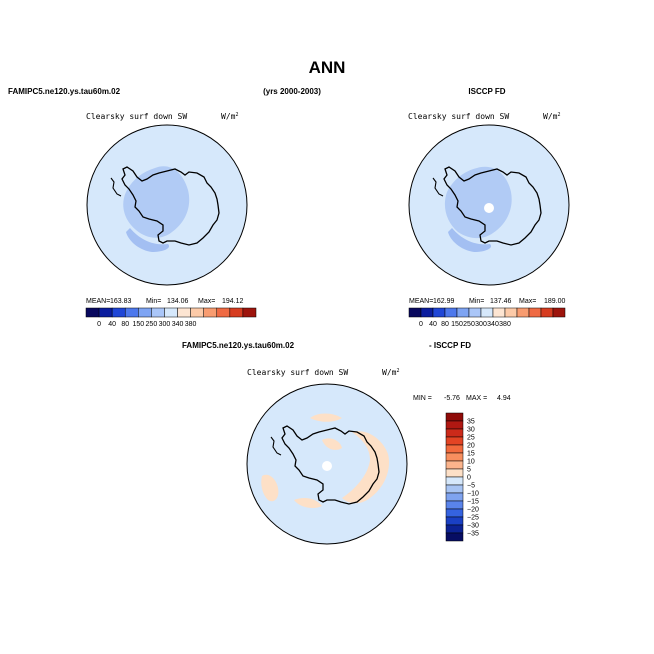 The height and width of the screenshot is (654, 654). What do you see at coordinates (462, 398) in the screenshot?
I see `diff-stats: MIN = -5.76 MAX = 4.94` at bounding box center [462, 398].